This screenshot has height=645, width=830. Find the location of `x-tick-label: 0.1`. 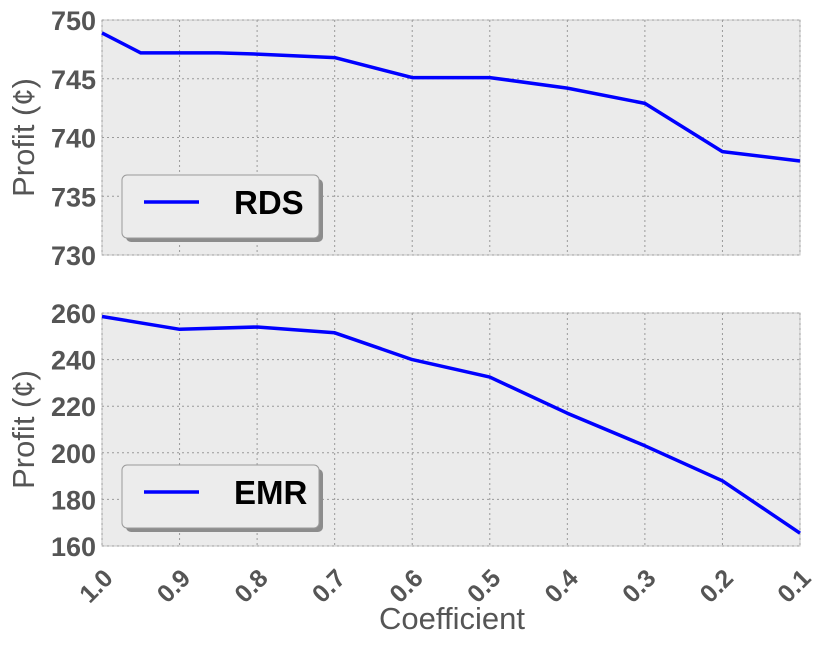

x-tick-label: 0.1 is located at coordinates (794, 586).